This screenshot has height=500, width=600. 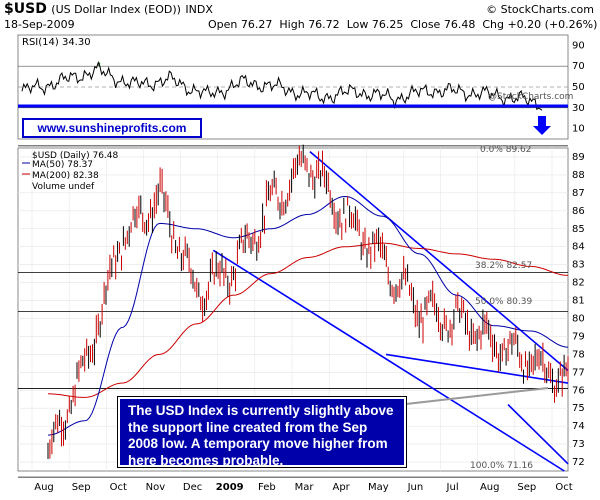 I want to click on exchange: INDX, so click(x=199, y=9).